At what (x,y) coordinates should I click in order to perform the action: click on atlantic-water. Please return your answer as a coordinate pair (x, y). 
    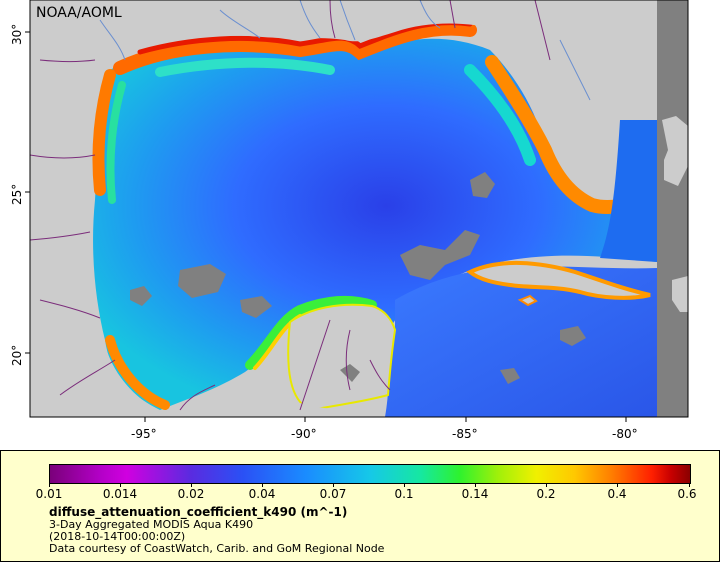
    Looking at the image, I should click on (628, 191).